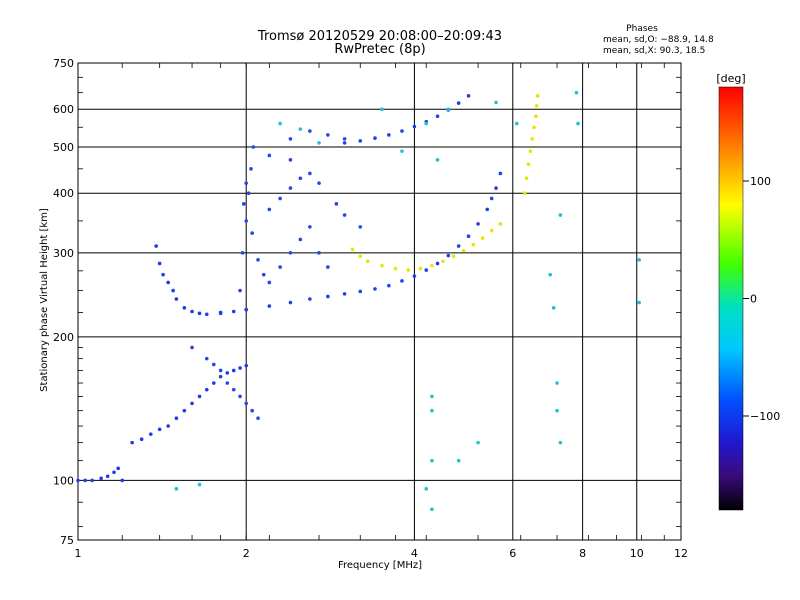 The image size is (800, 600). I want to click on y-tick-label: 200, so click(63, 337).